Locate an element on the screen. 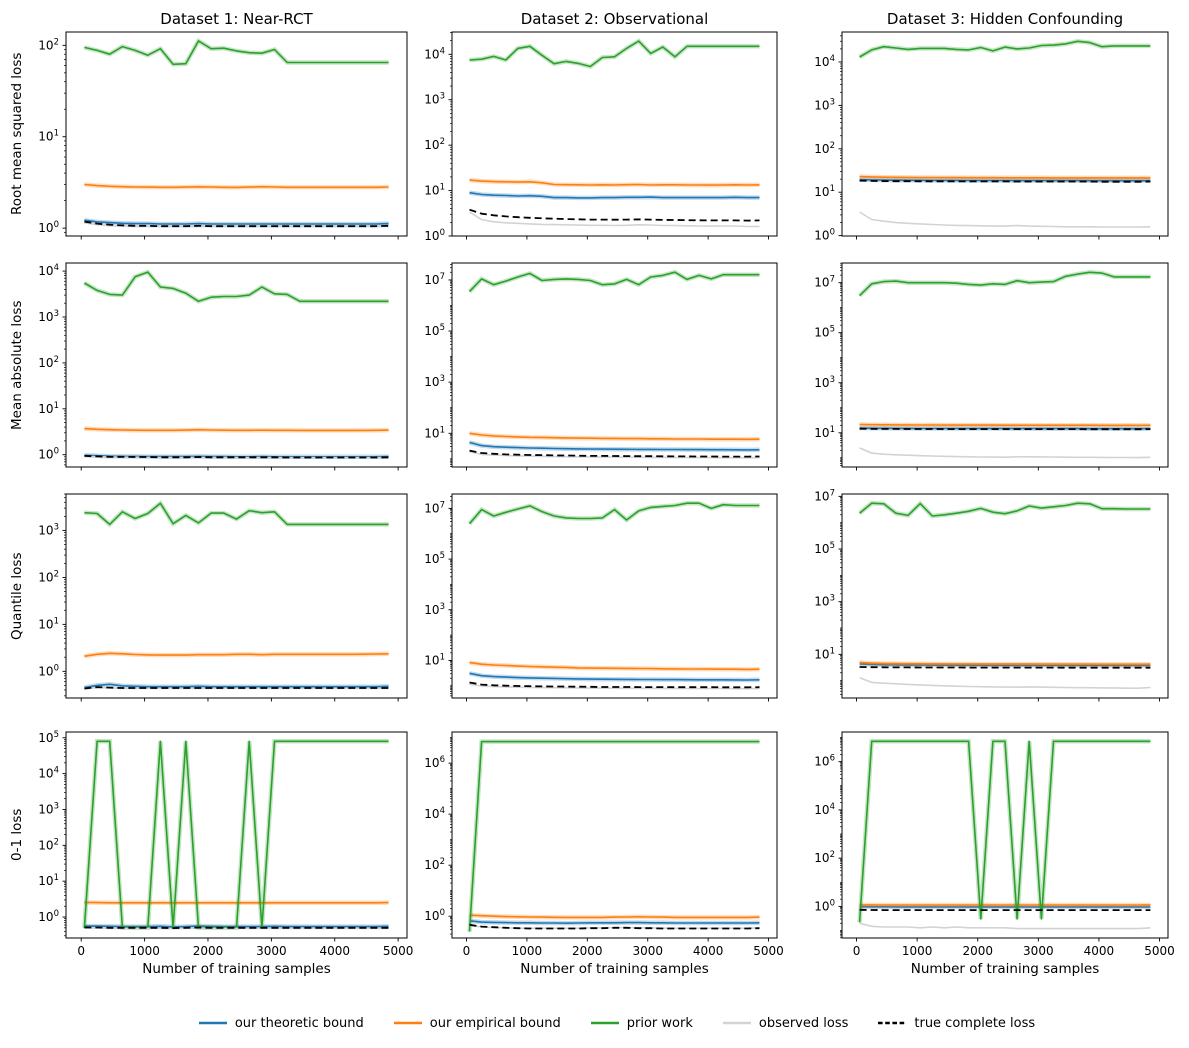 The height and width of the screenshot is (1048, 1189). subplot-row3-col0: 10⁰ 10¹ 10² 10³ 10⁴ 10⁵ 0 1000 2000 3000 4000 5000 is located at coordinates (211, 846).